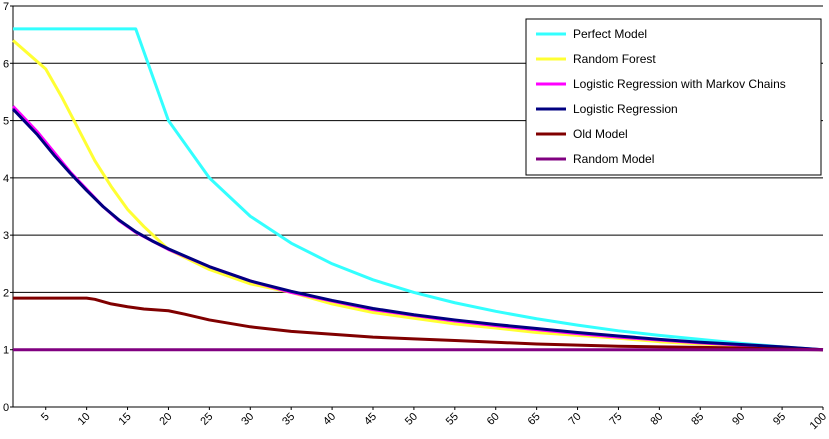  Describe the element at coordinates (6, 179) in the screenshot. I see `y-tick-label: 4` at that location.